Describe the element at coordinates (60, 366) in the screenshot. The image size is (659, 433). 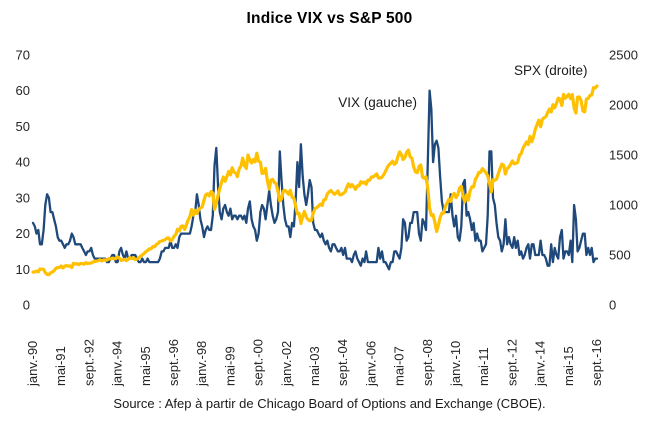
I see `x-axis-tick-label: mai-91` at that location.